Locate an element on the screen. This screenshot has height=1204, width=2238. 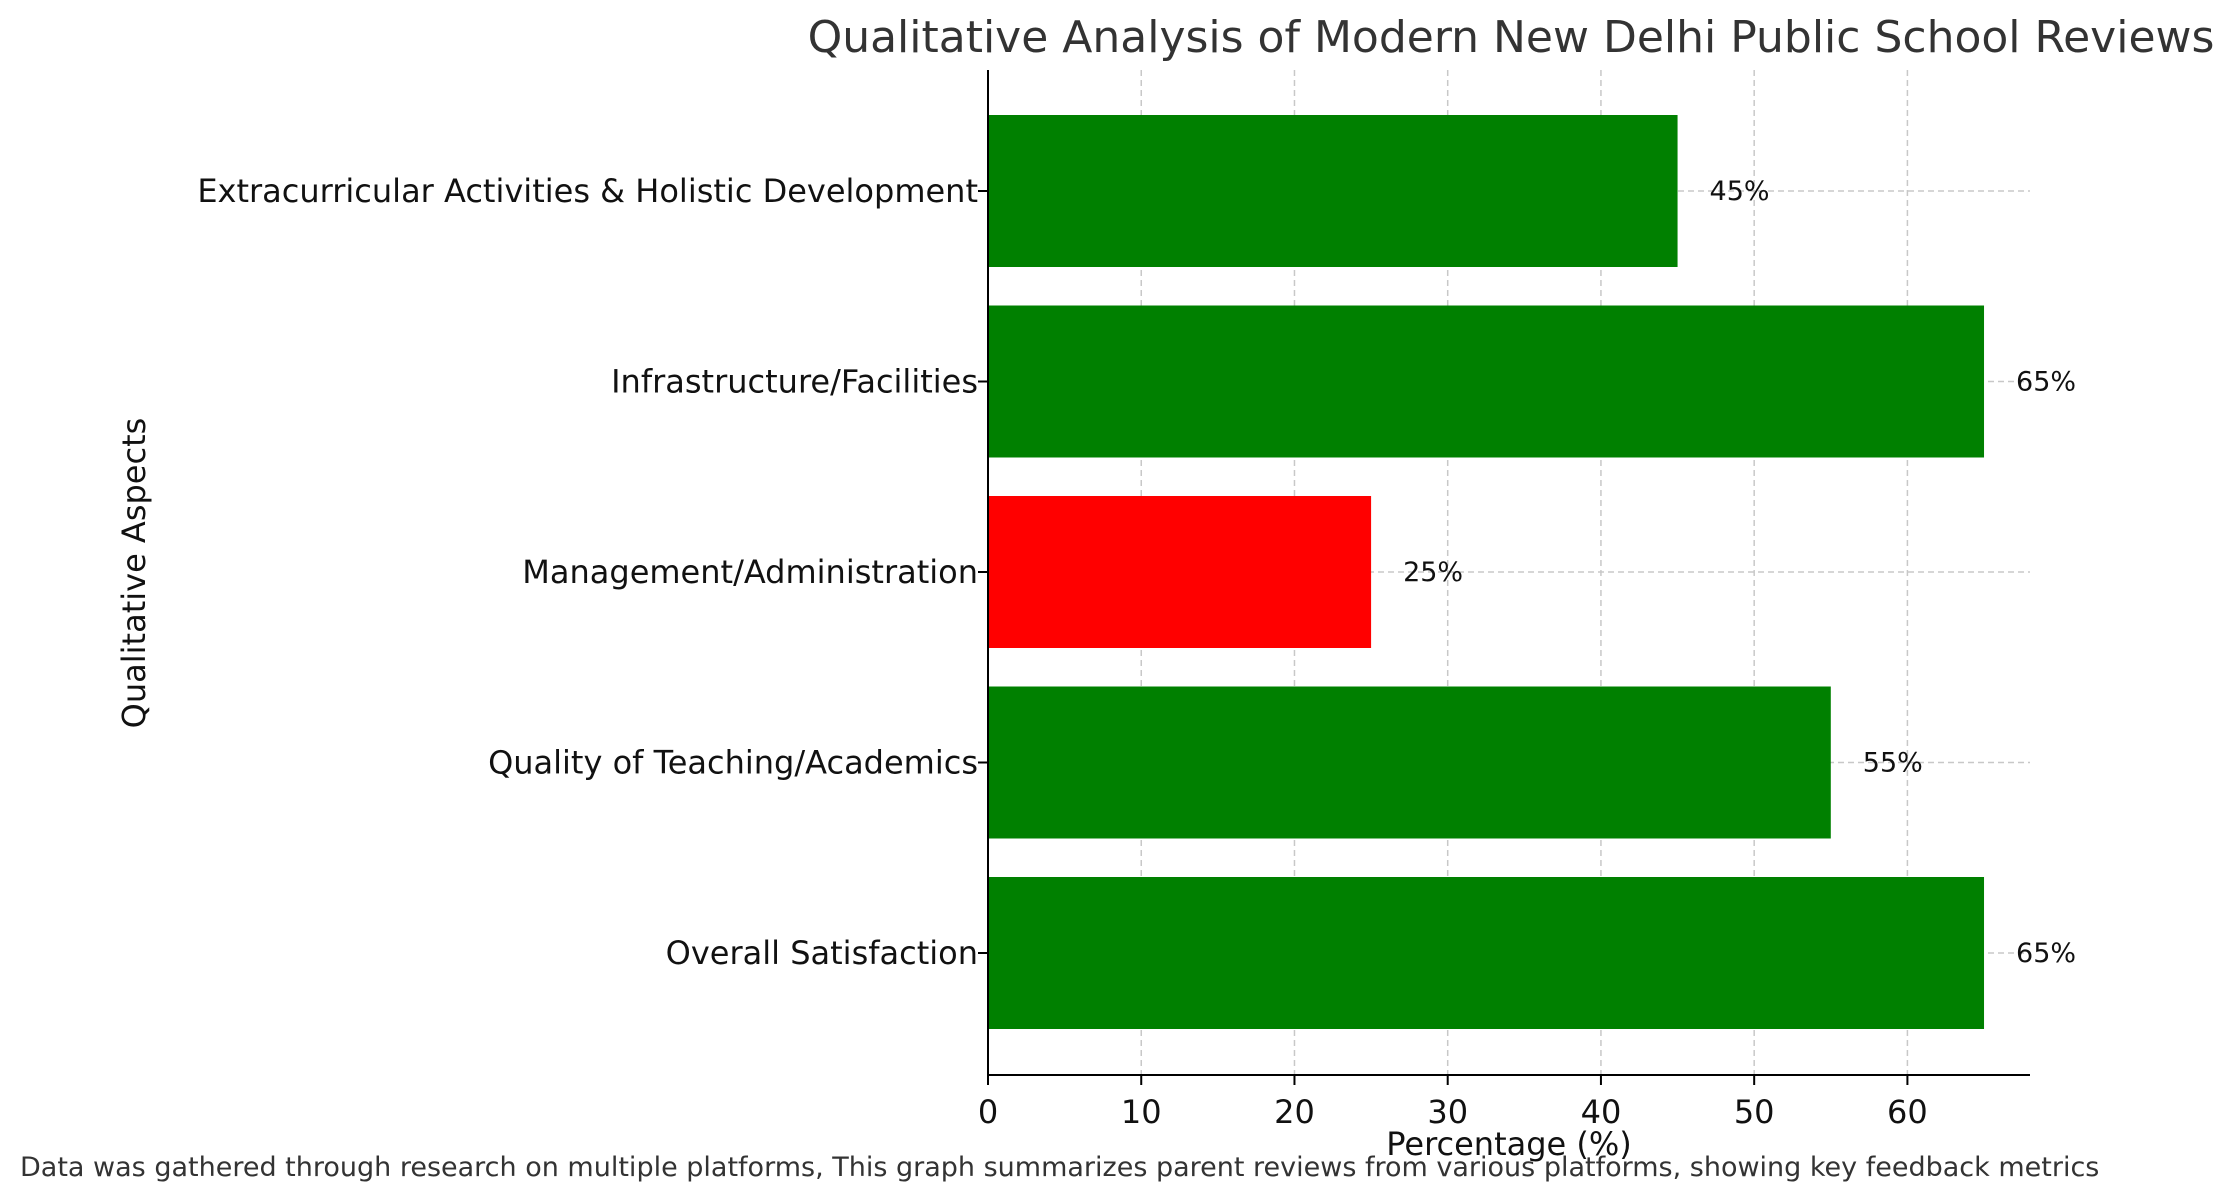
y-category-label: Overall Satisfaction is located at coordinates (822, 953).